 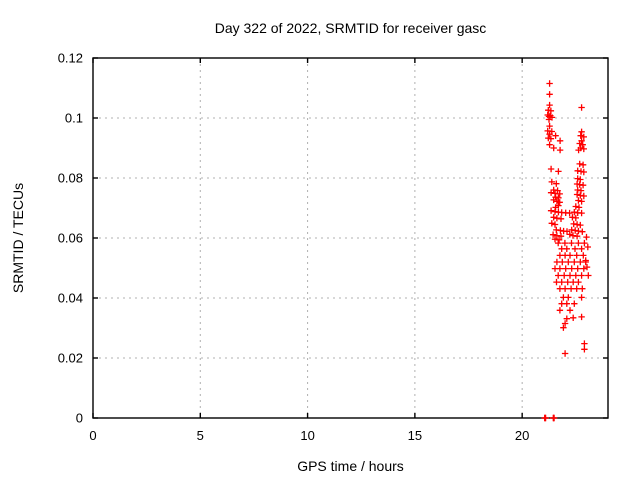 What do you see at coordinates (74, 118) in the screenshot?
I see `y-tick-label: 0.1` at bounding box center [74, 118].